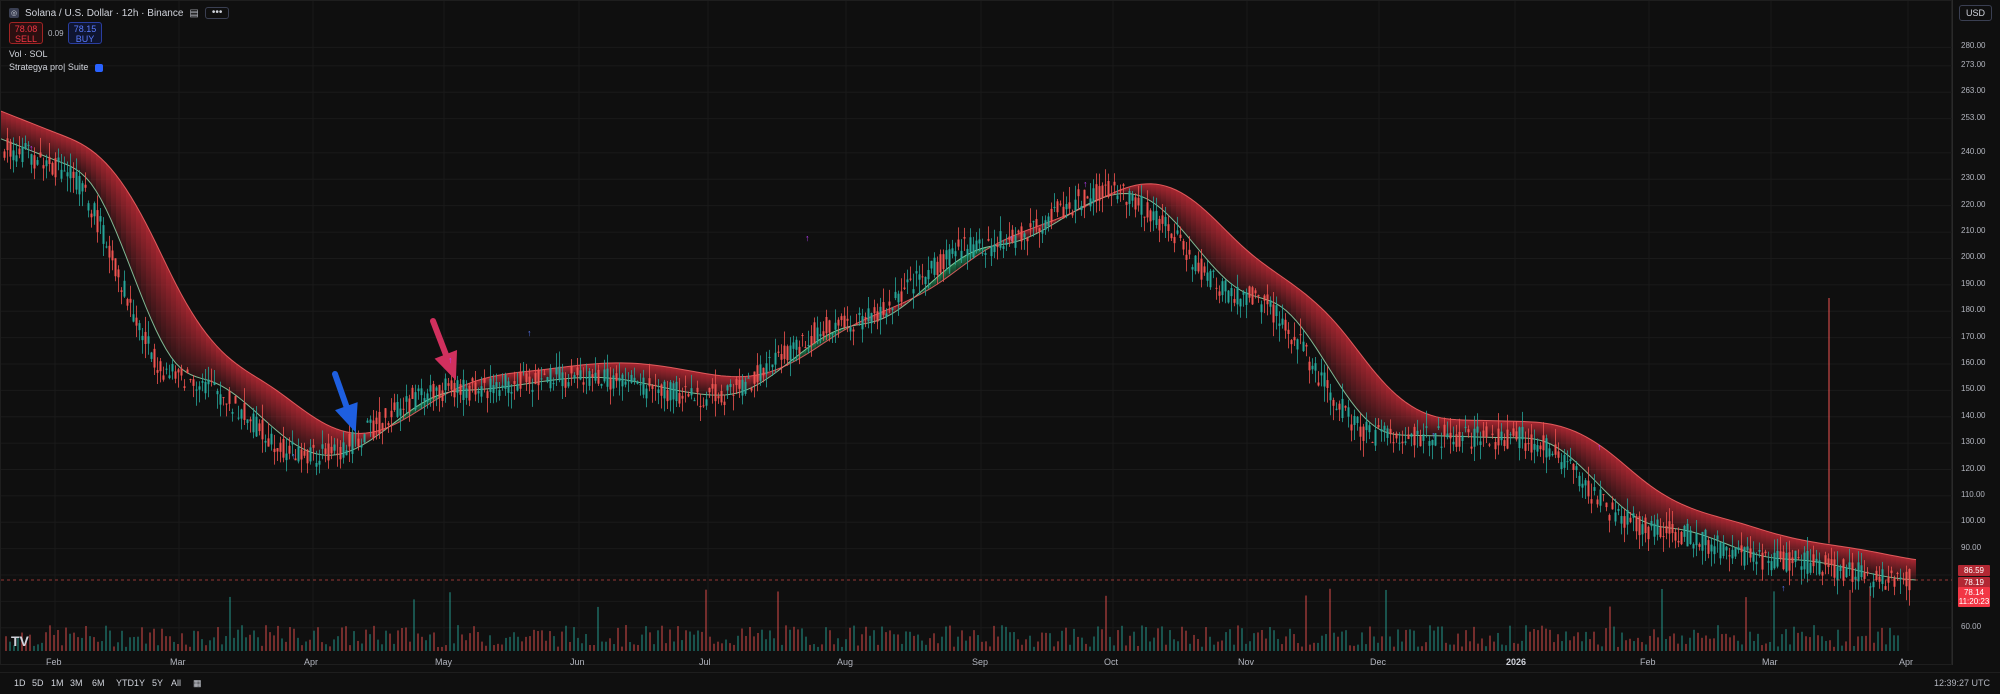 The image size is (2000, 694). Describe the element at coordinates (1783, 588) in the screenshot. I see `signal-marker: ↑` at that location.